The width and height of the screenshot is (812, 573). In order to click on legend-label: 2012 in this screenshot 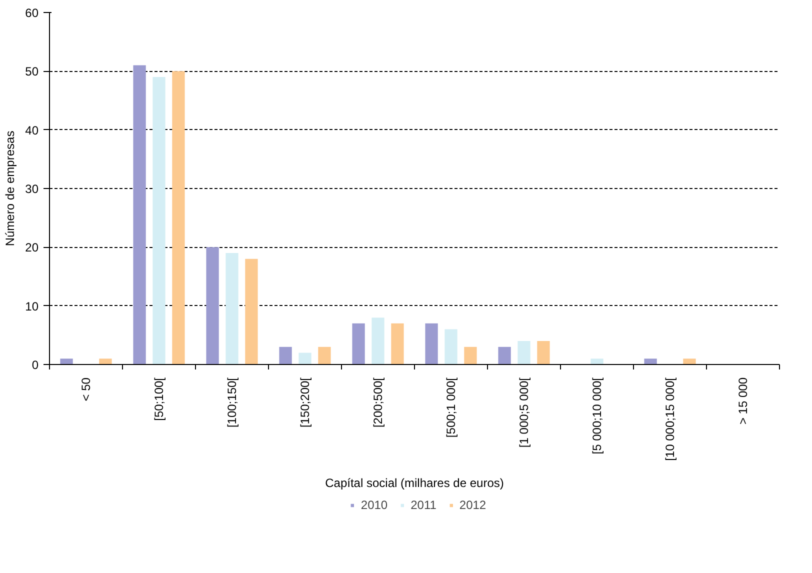, I will do `click(472, 505)`.